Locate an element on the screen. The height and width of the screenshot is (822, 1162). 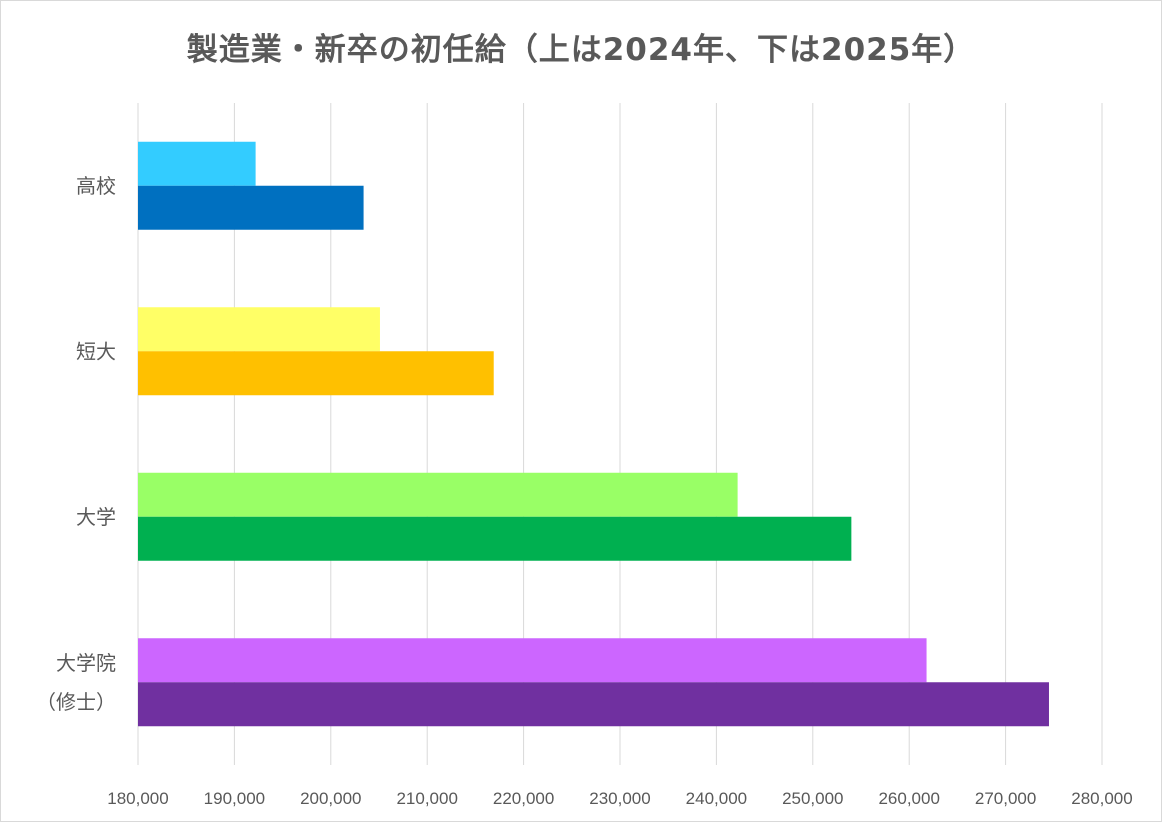
x-tick-label: 260,000 is located at coordinates (908, 798).